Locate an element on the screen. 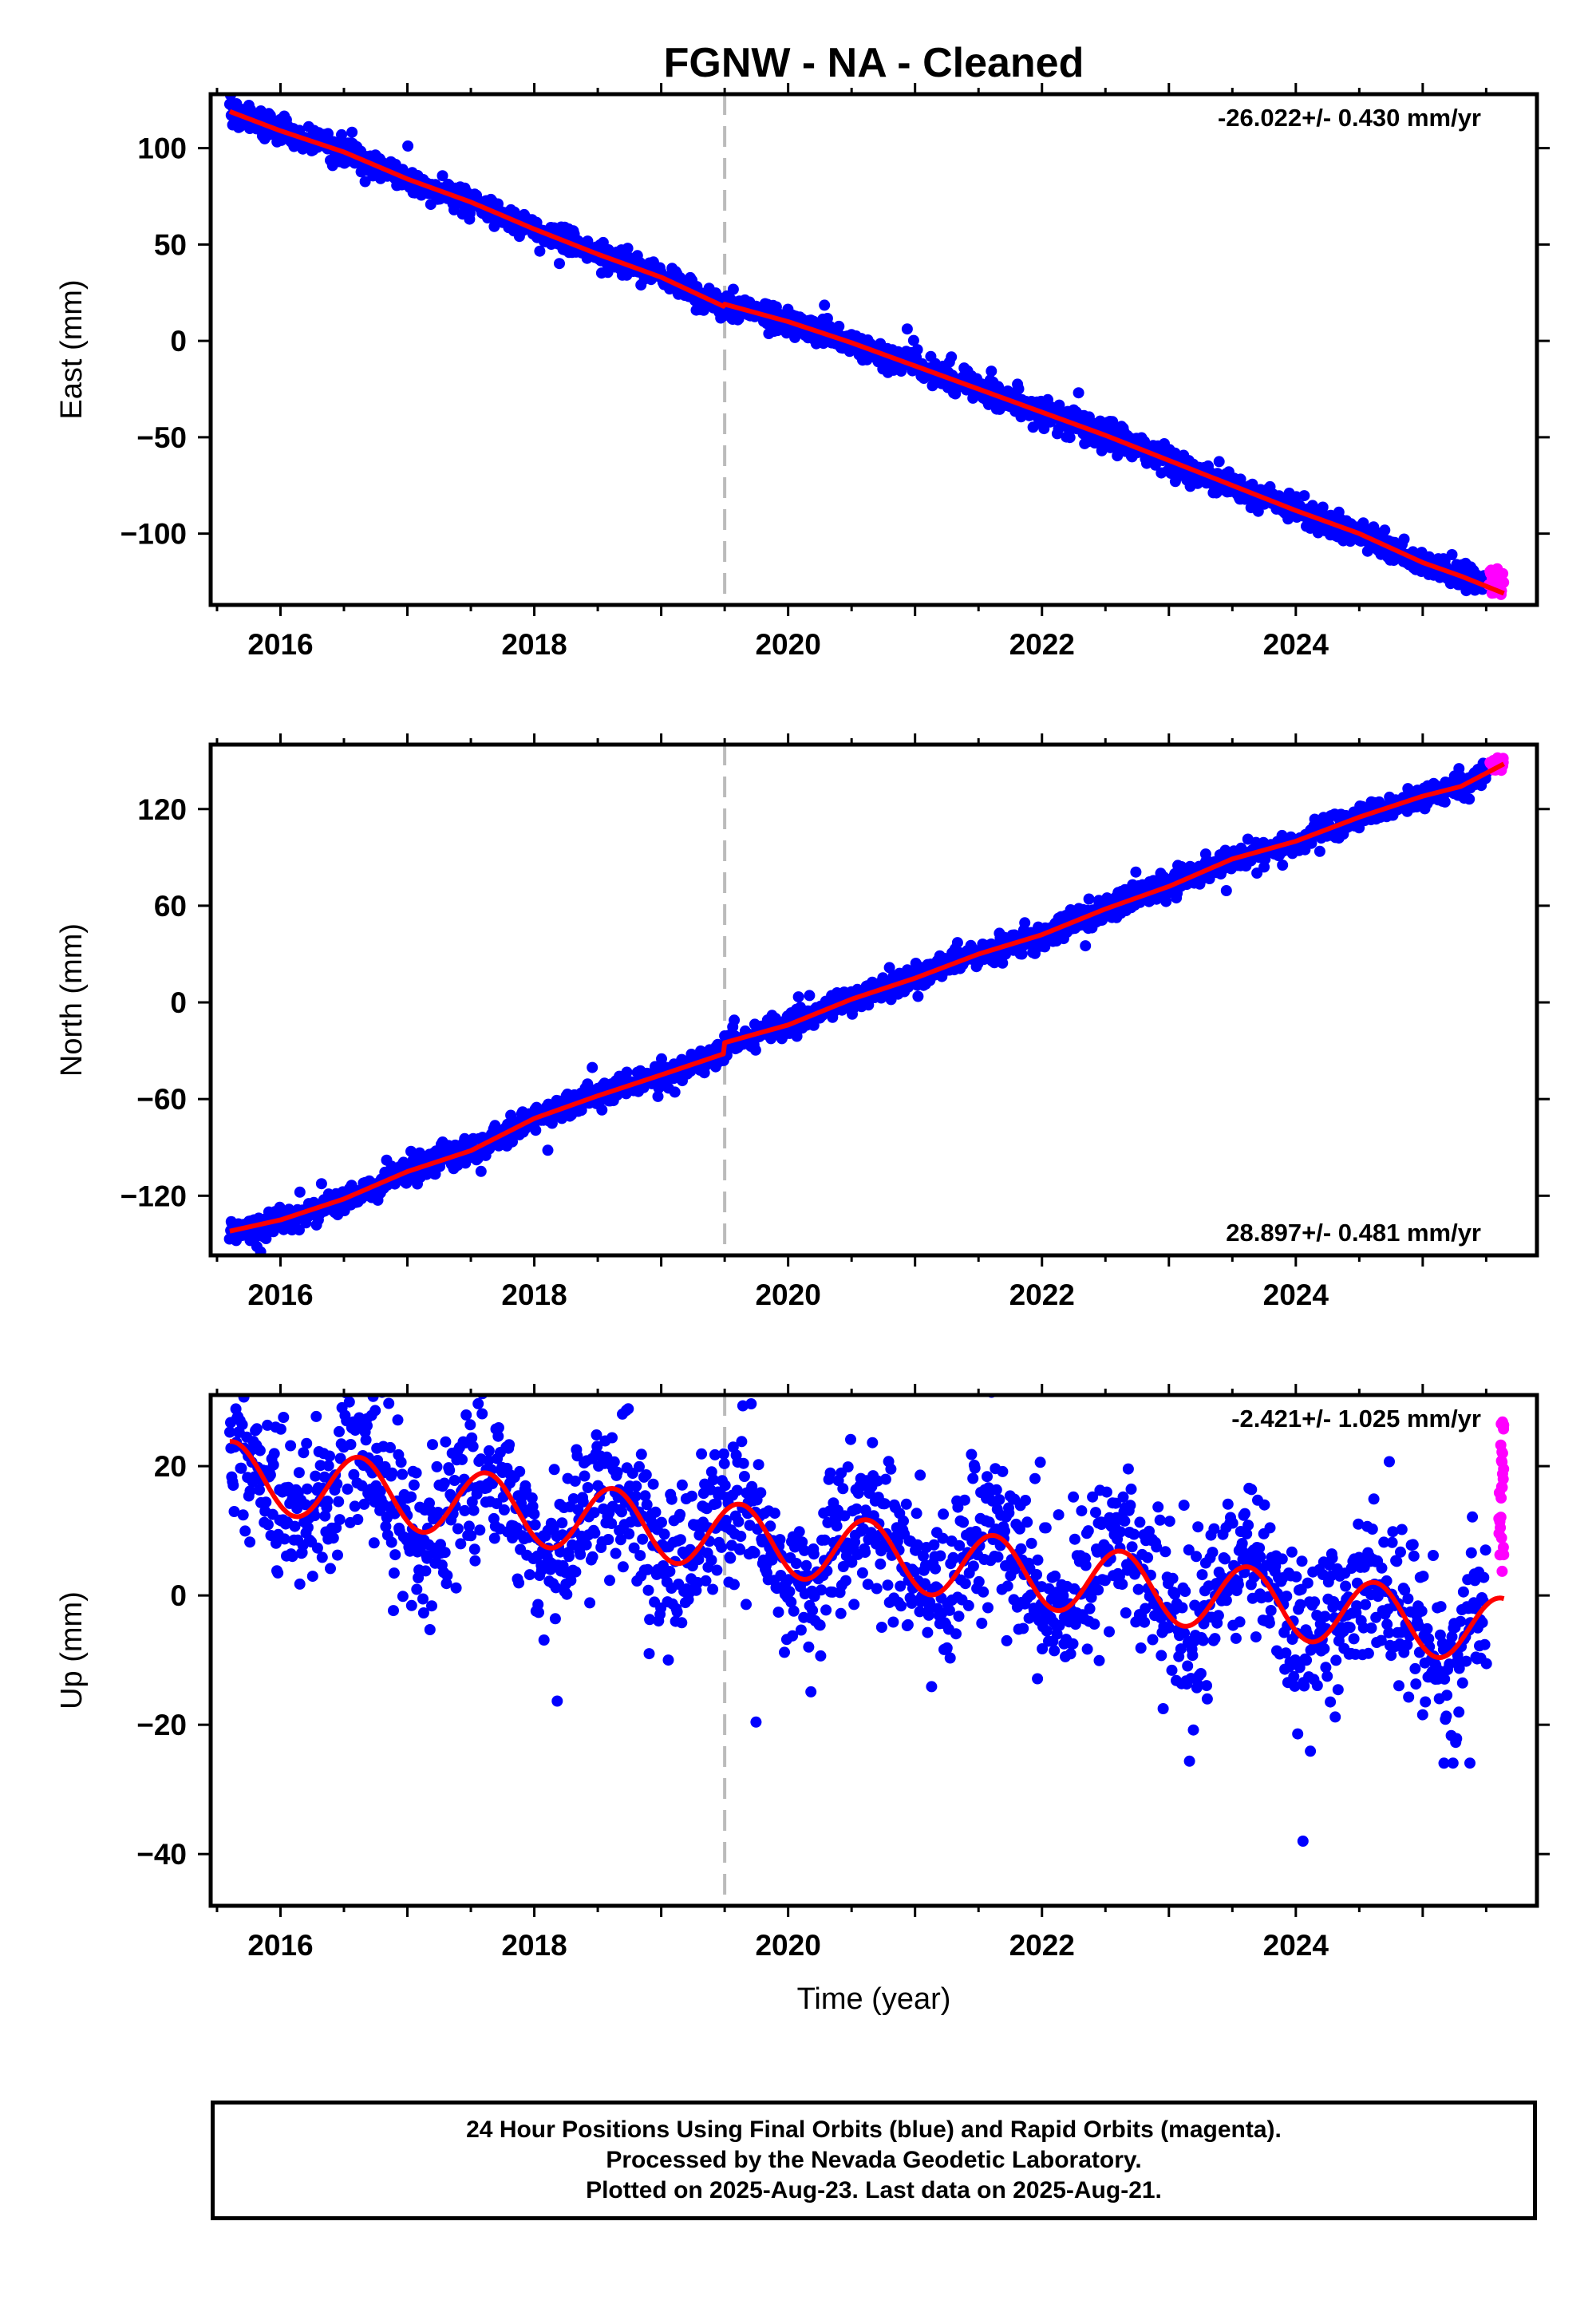  rate-annotation: 28.897+/- 0.481 mm/yr is located at coordinates (1353, 1233).